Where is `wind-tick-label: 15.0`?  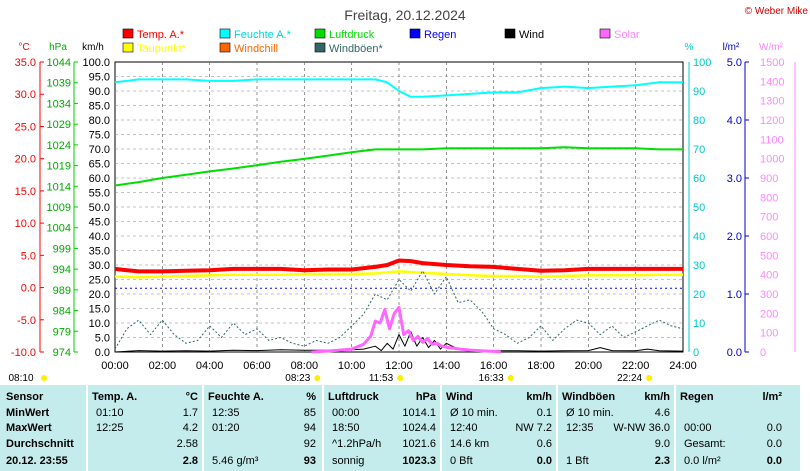
wind-tick-label: 15.0 is located at coordinates (99, 310).